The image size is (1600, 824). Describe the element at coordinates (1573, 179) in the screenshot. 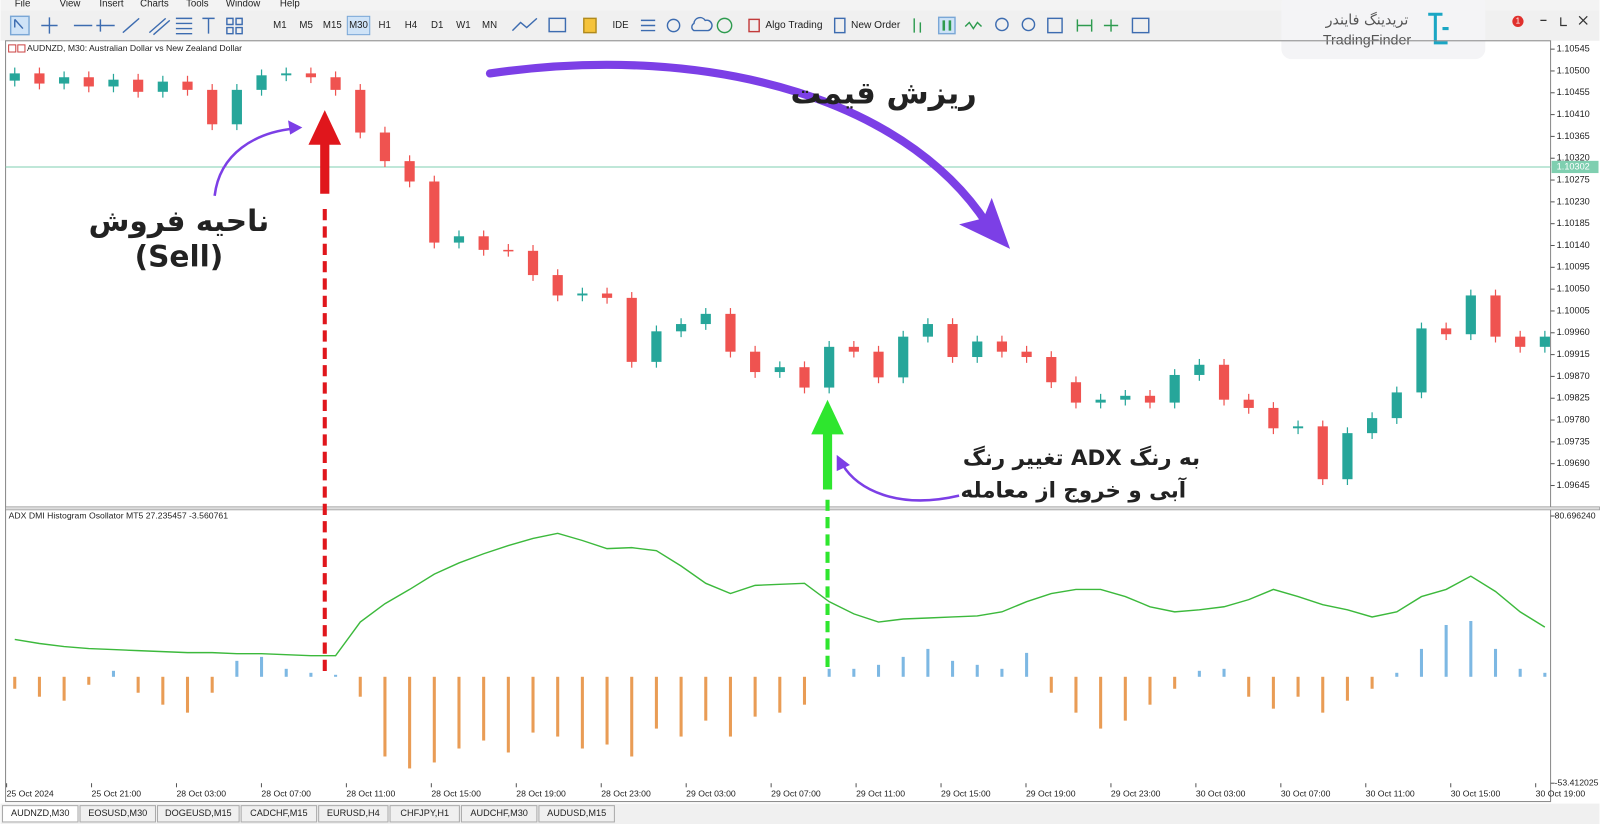

I see `y-tick-label: 1.10275` at that location.